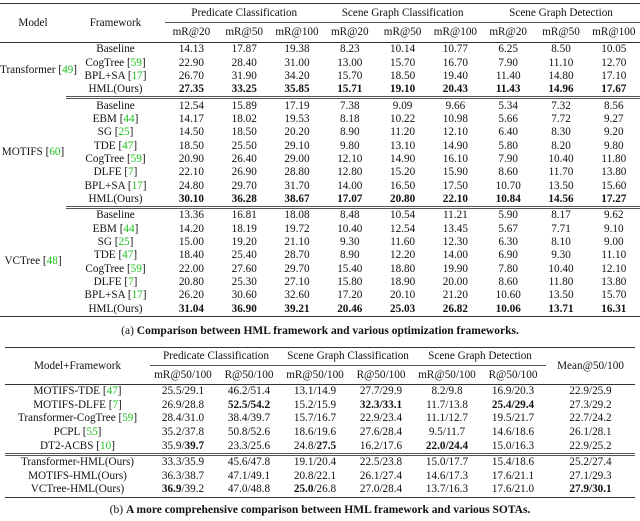 The image size is (640, 521). What do you see at coordinates (104, 145) in the screenshot?
I see `framework-name: TDE` at bounding box center [104, 145].